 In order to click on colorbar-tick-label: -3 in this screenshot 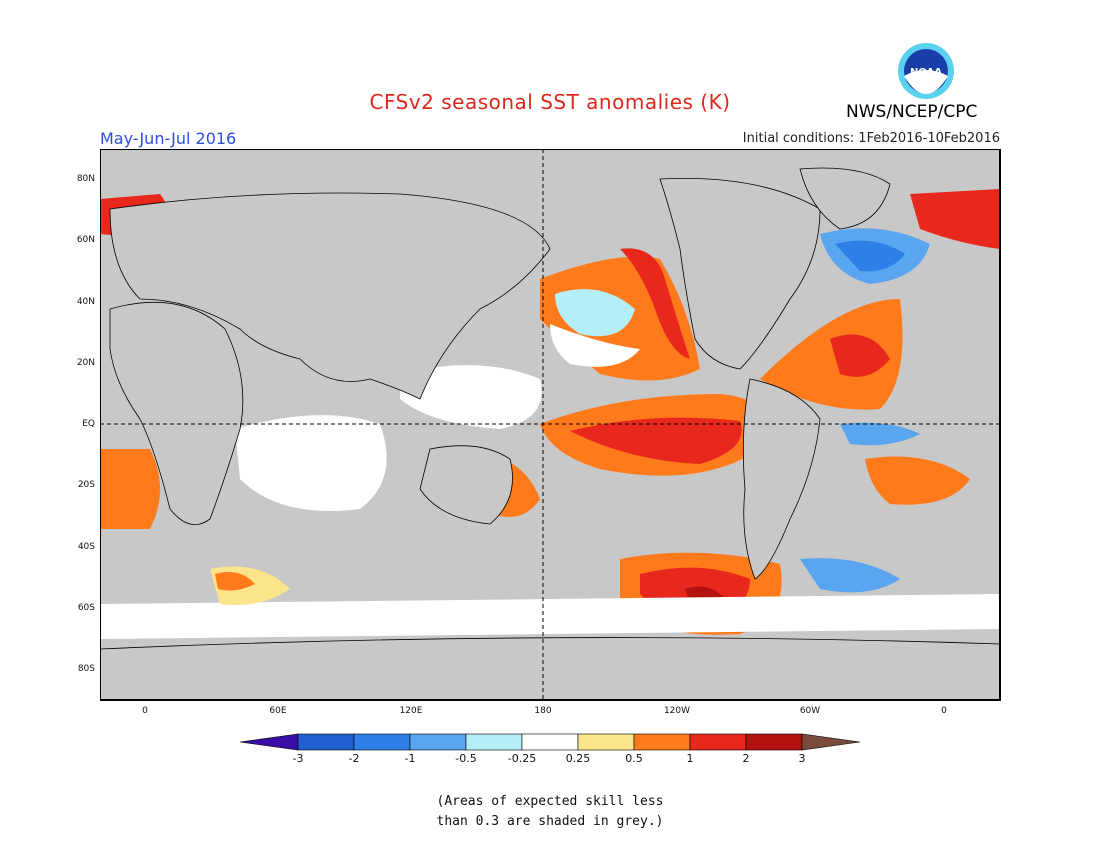, I will do `click(298, 758)`.